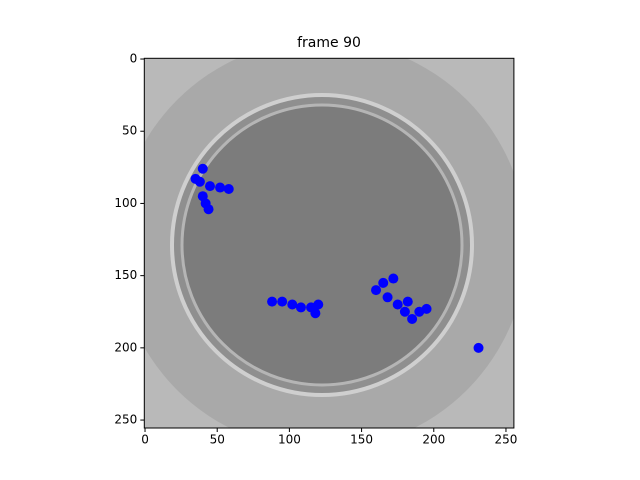 The width and height of the screenshot is (640, 480). Describe the element at coordinates (433, 440) in the screenshot. I see `x-tick-label: 200` at that location.